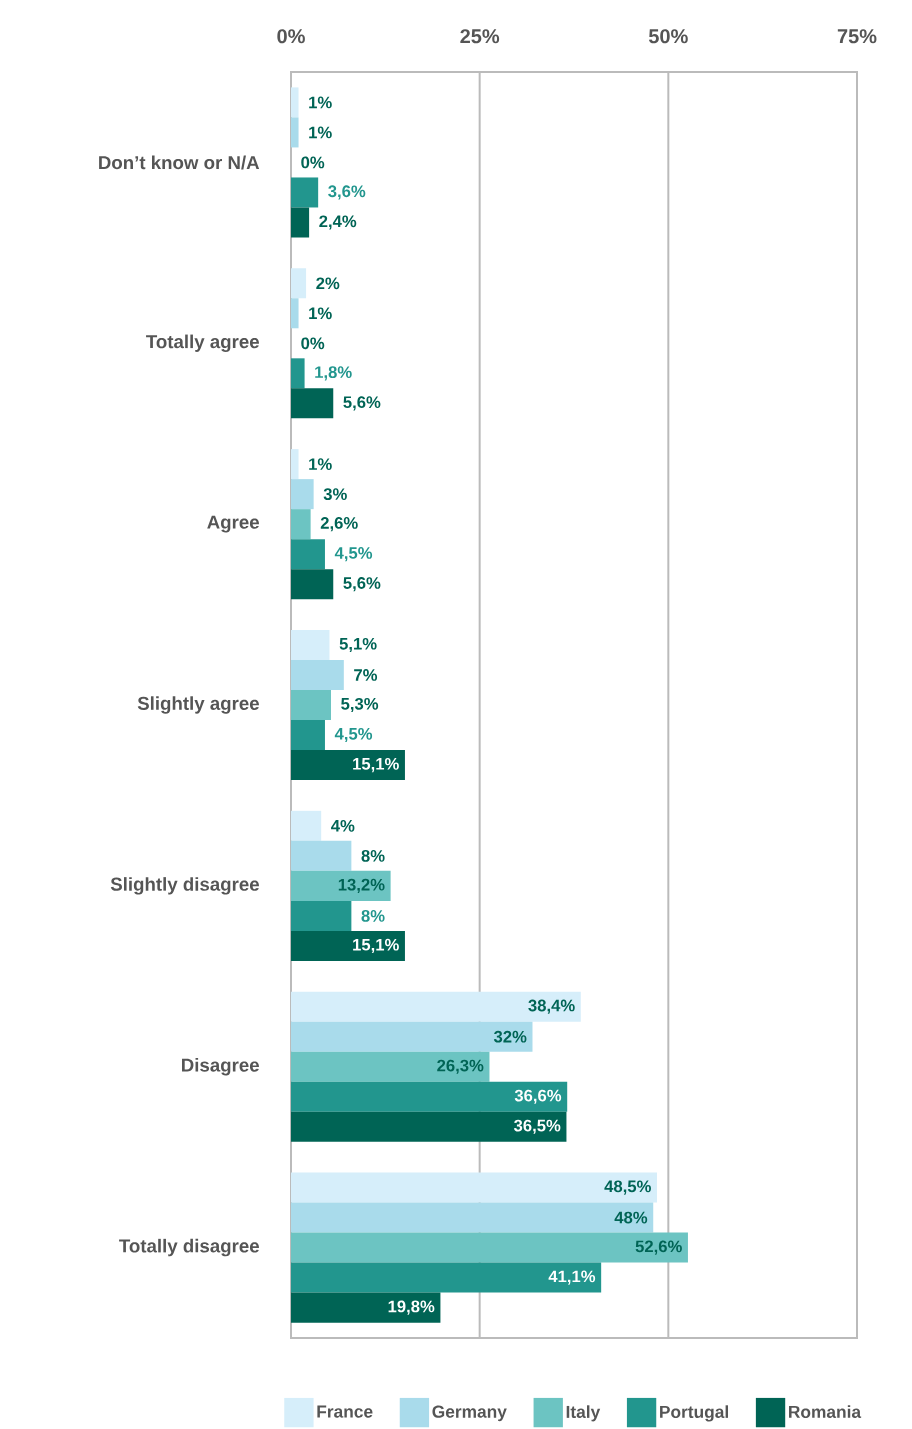 Image resolution: width=912 pixels, height=1429 pixels. I want to click on legend-label: Portugal, so click(694, 1413).